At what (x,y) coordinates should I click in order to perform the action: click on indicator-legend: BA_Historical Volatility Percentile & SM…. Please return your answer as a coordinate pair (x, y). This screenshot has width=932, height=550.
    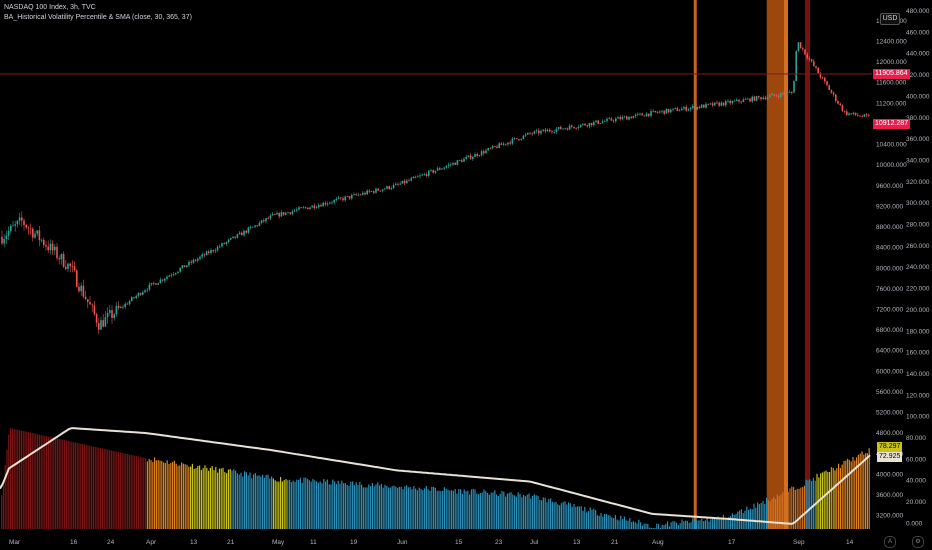
    Looking at the image, I should click on (98, 17).